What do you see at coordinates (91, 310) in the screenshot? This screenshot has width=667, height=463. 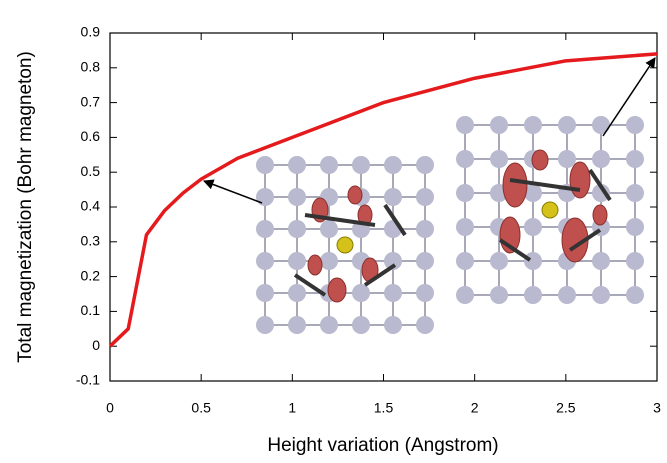 I see `y-tick-label: 0.1` at bounding box center [91, 310].